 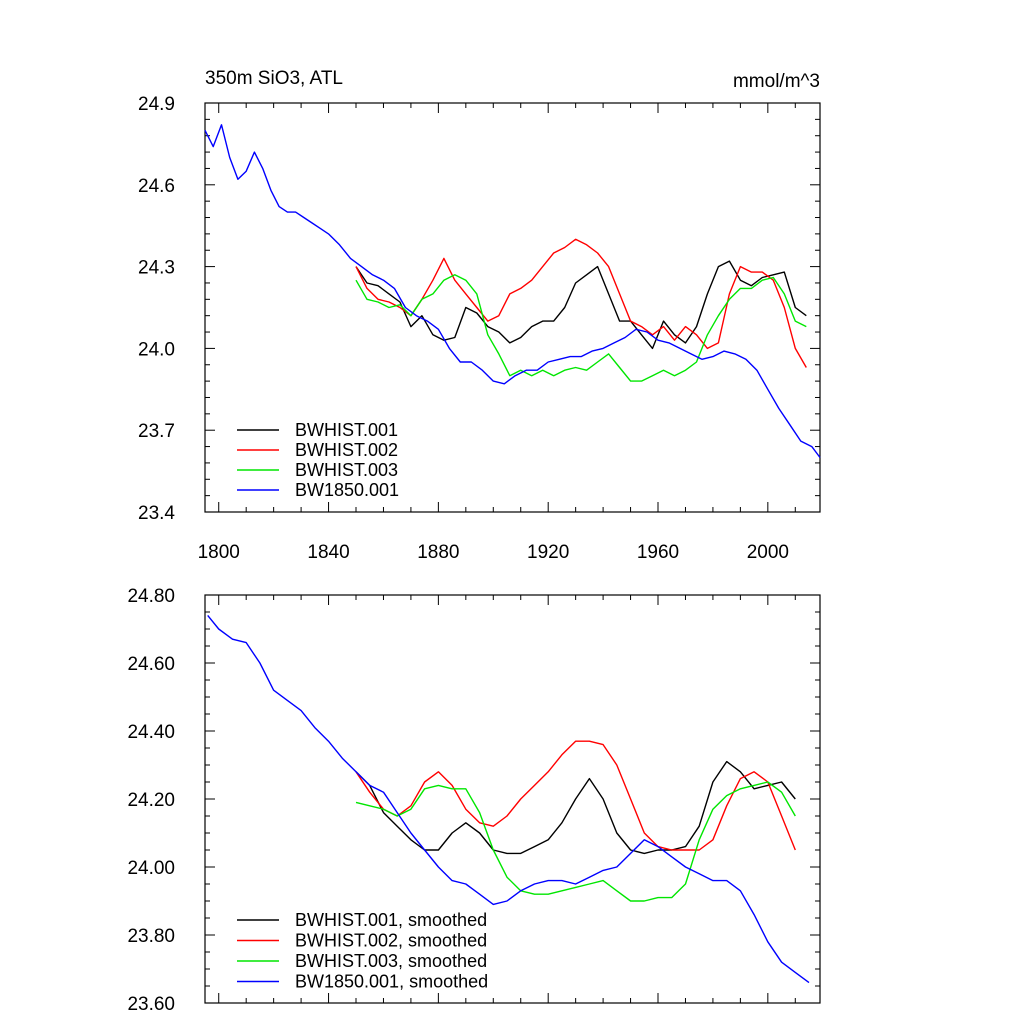 What do you see at coordinates (391, 961) in the screenshot?
I see `legend-label: BWHIST.003, smoothed` at bounding box center [391, 961].